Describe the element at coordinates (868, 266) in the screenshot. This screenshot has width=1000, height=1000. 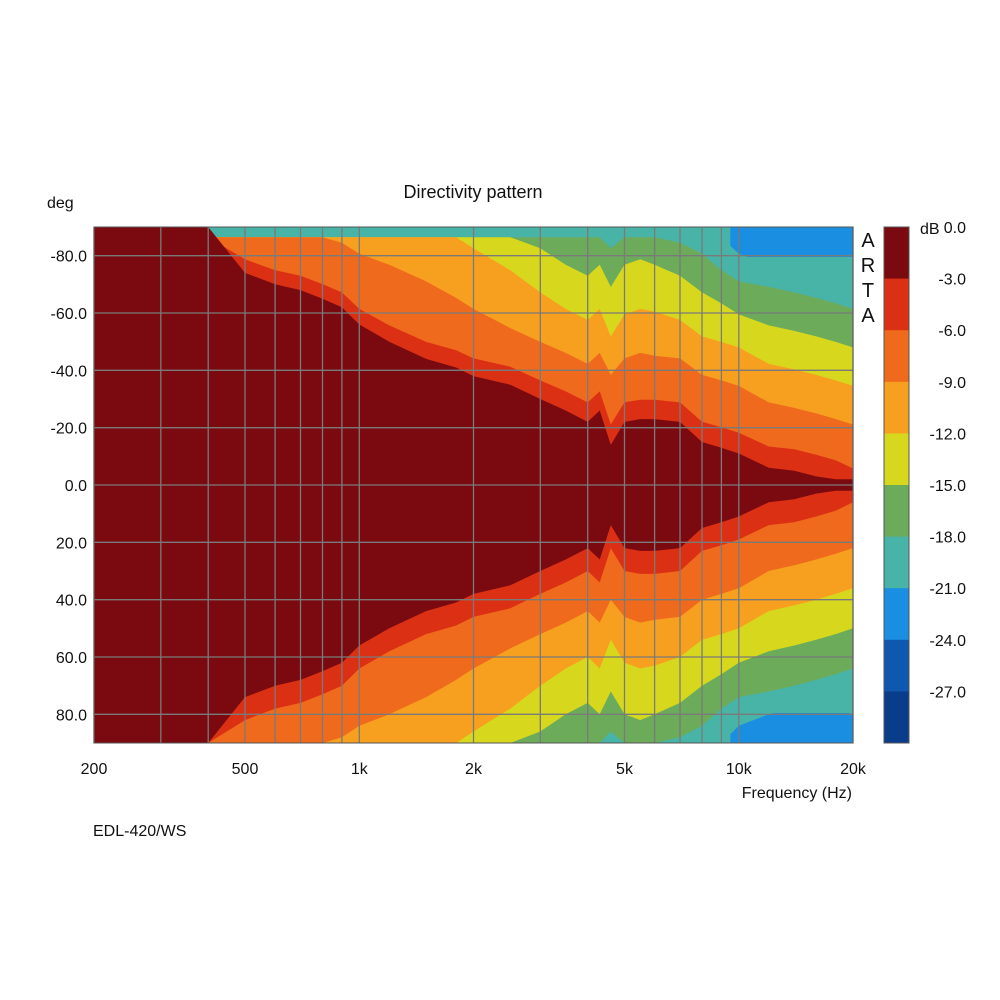
I see `arta-letter: R` at that location.